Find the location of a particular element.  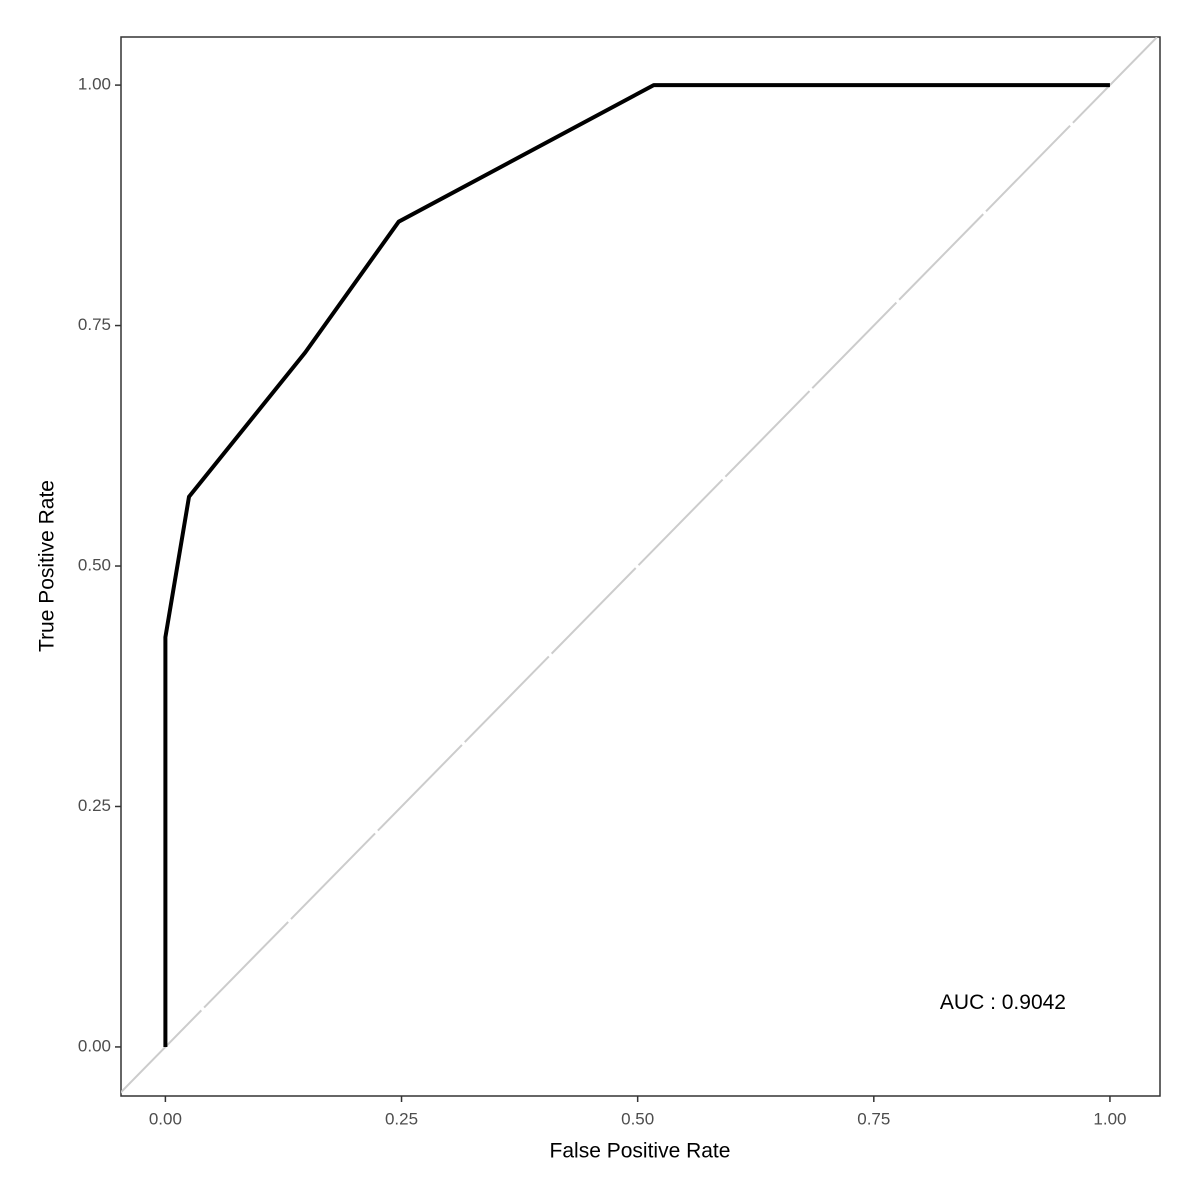

x-tick-label: 0.50 is located at coordinates (637, 1118).